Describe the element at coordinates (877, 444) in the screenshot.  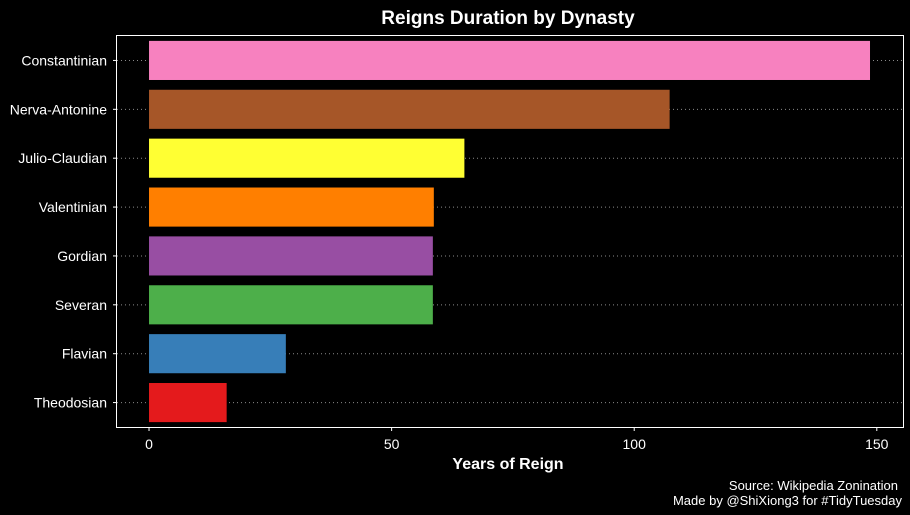
I see `x-tick-label-150: 150` at that location.